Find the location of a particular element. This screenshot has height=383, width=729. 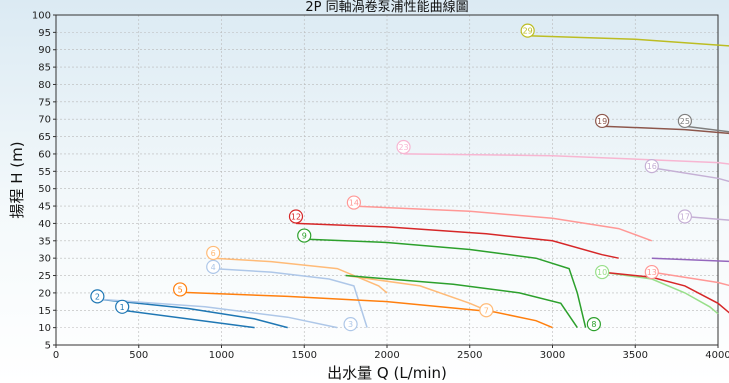

series-label-19: 19 is located at coordinates (602, 121).